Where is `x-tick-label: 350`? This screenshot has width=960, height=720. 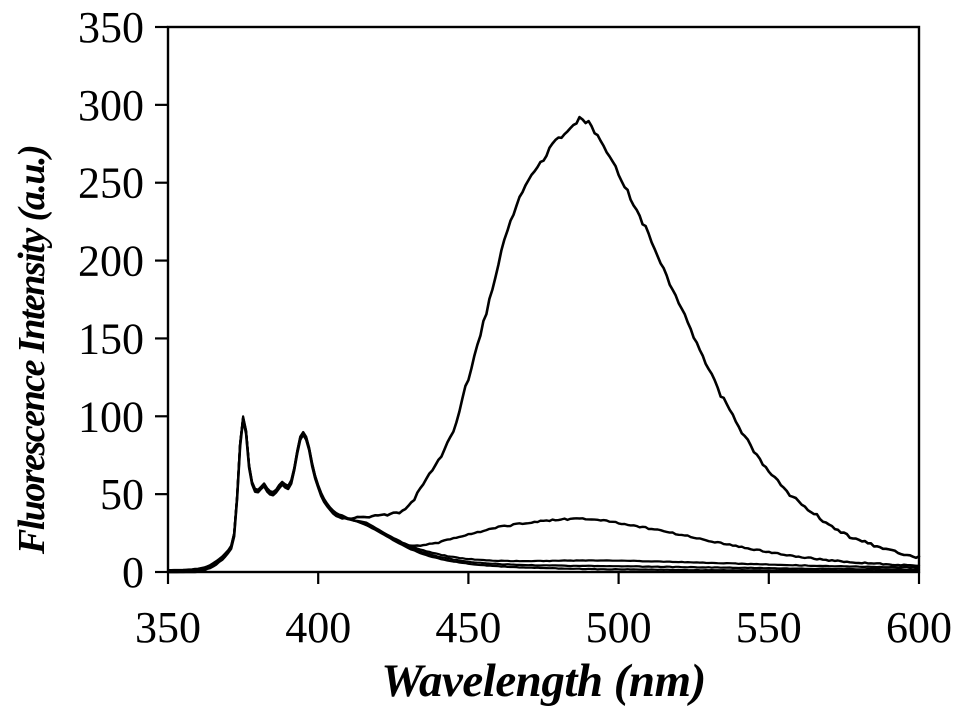 x-tick-label: 350 is located at coordinates (168, 627).